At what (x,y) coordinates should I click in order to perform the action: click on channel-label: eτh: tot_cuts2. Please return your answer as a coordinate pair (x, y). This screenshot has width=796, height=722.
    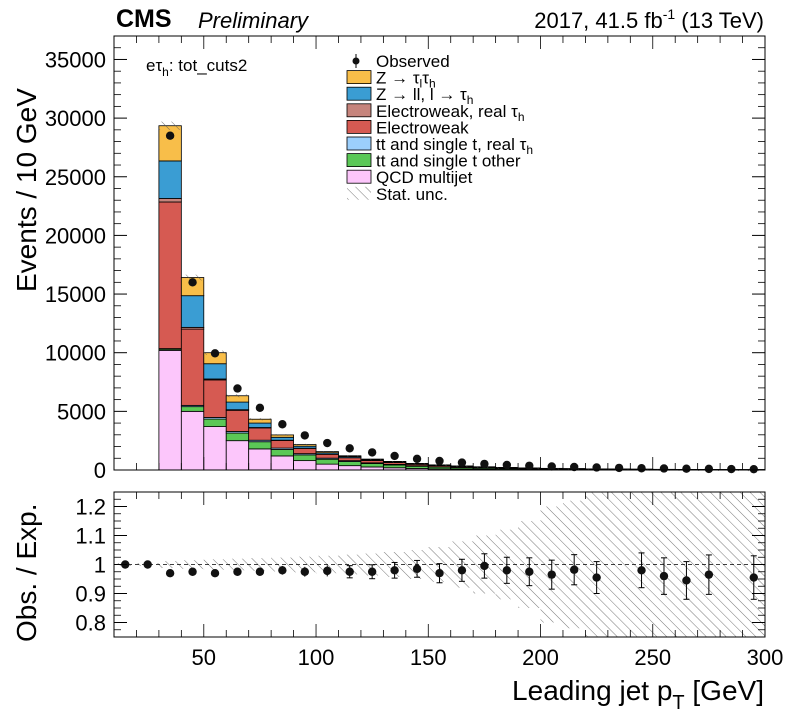
    Looking at the image, I should click on (196, 67).